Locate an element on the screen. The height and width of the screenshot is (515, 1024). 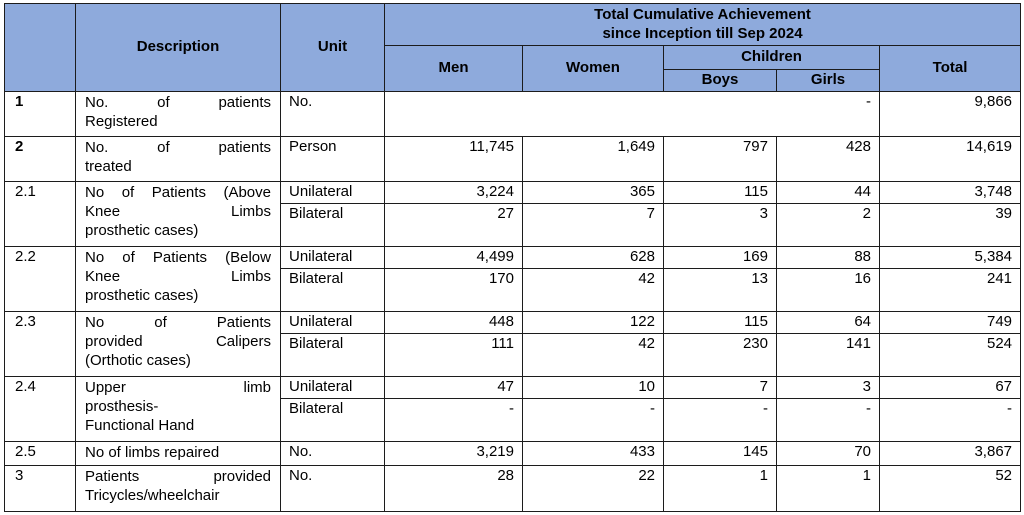
total-value: 524 is located at coordinates (950, 355).